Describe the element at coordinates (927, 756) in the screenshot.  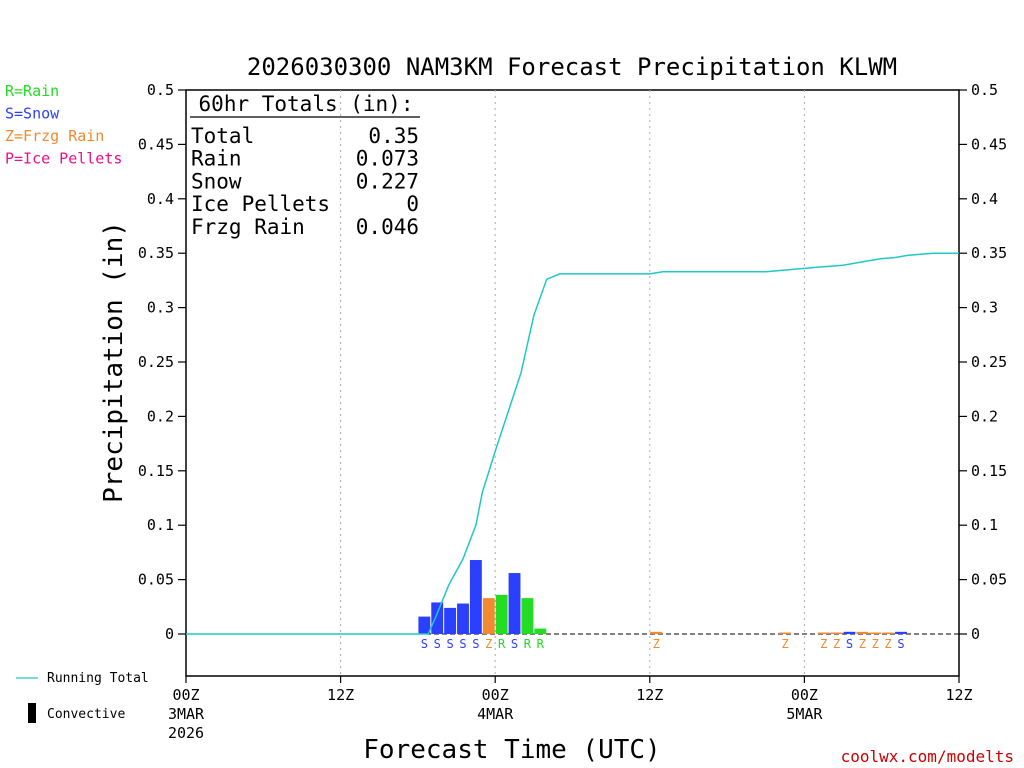
I see `credit-text: coolwx.com/modelts` at that location.